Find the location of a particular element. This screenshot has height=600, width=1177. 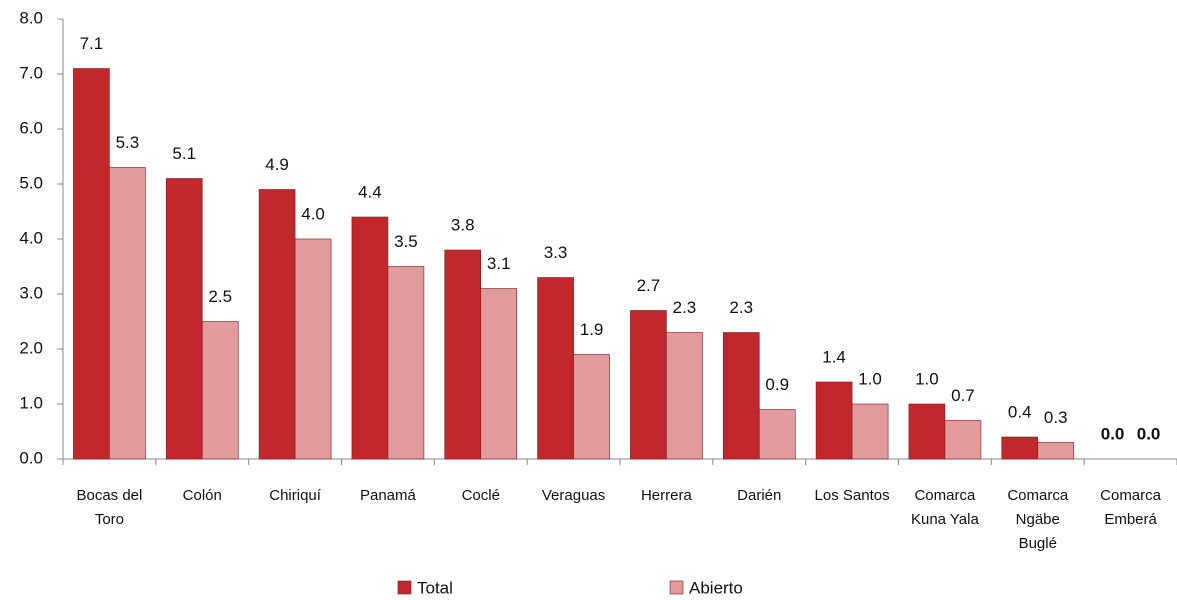

value-label: 4.0 is located at coordinates (313, 213).